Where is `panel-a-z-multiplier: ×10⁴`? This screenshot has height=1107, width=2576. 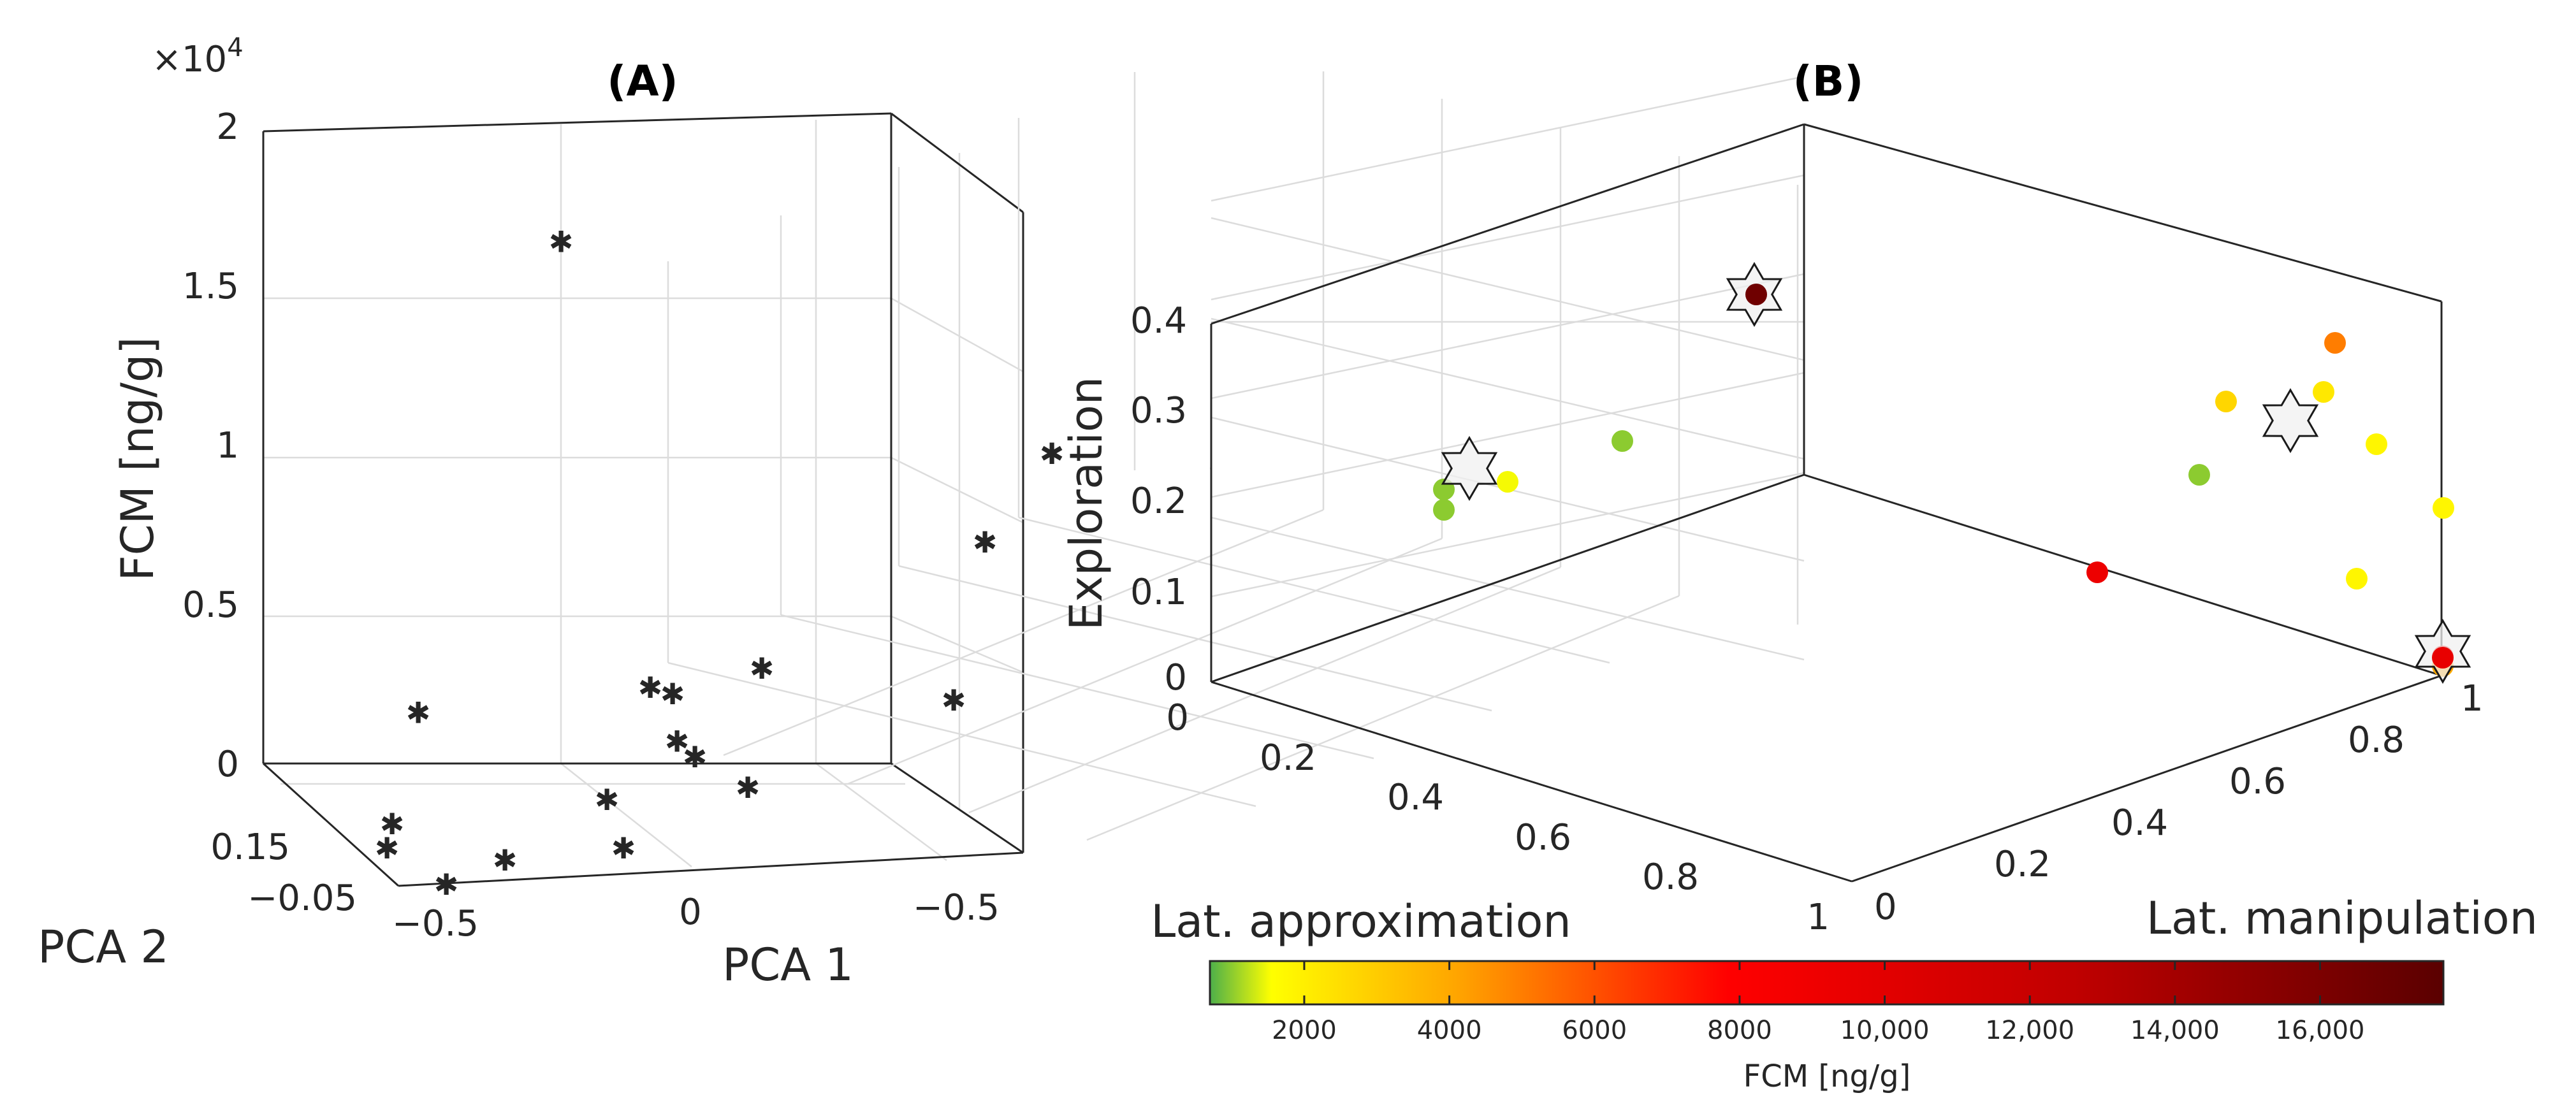
panel-a-z-multiplier: ×10⁴ is located at coordinates (198, 57).